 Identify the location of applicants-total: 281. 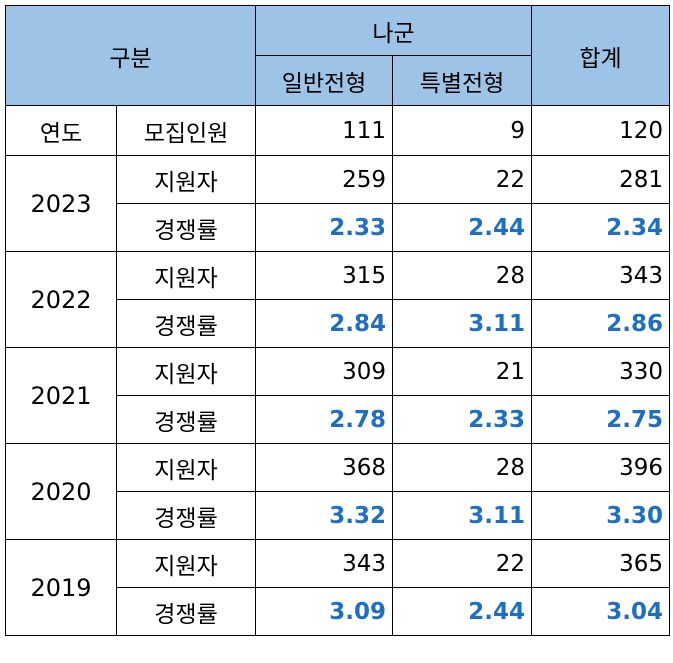
(601, 179).